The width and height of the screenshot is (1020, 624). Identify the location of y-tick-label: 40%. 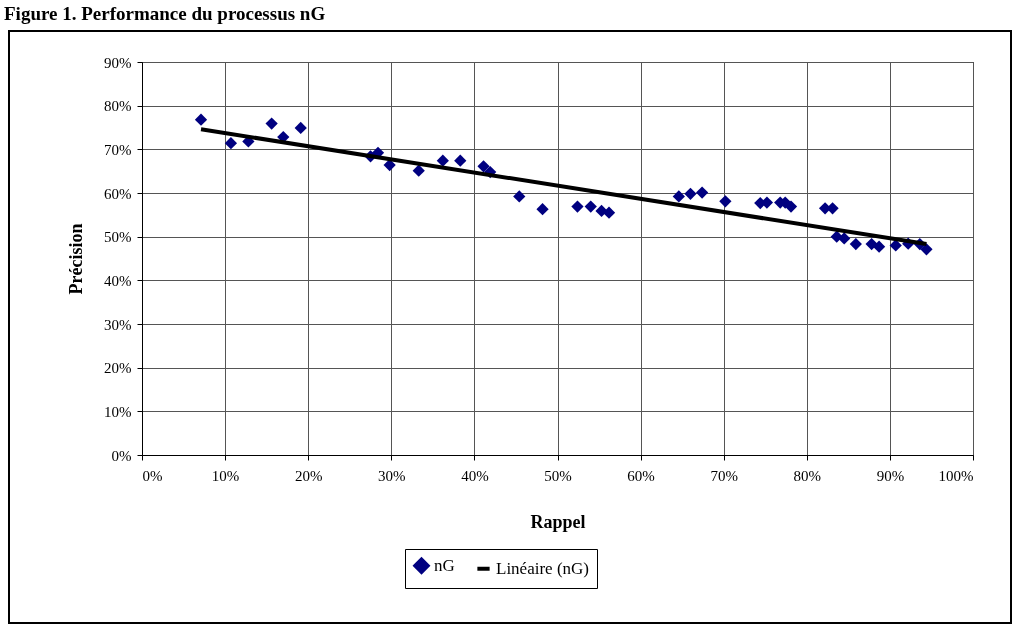
(118, 280).